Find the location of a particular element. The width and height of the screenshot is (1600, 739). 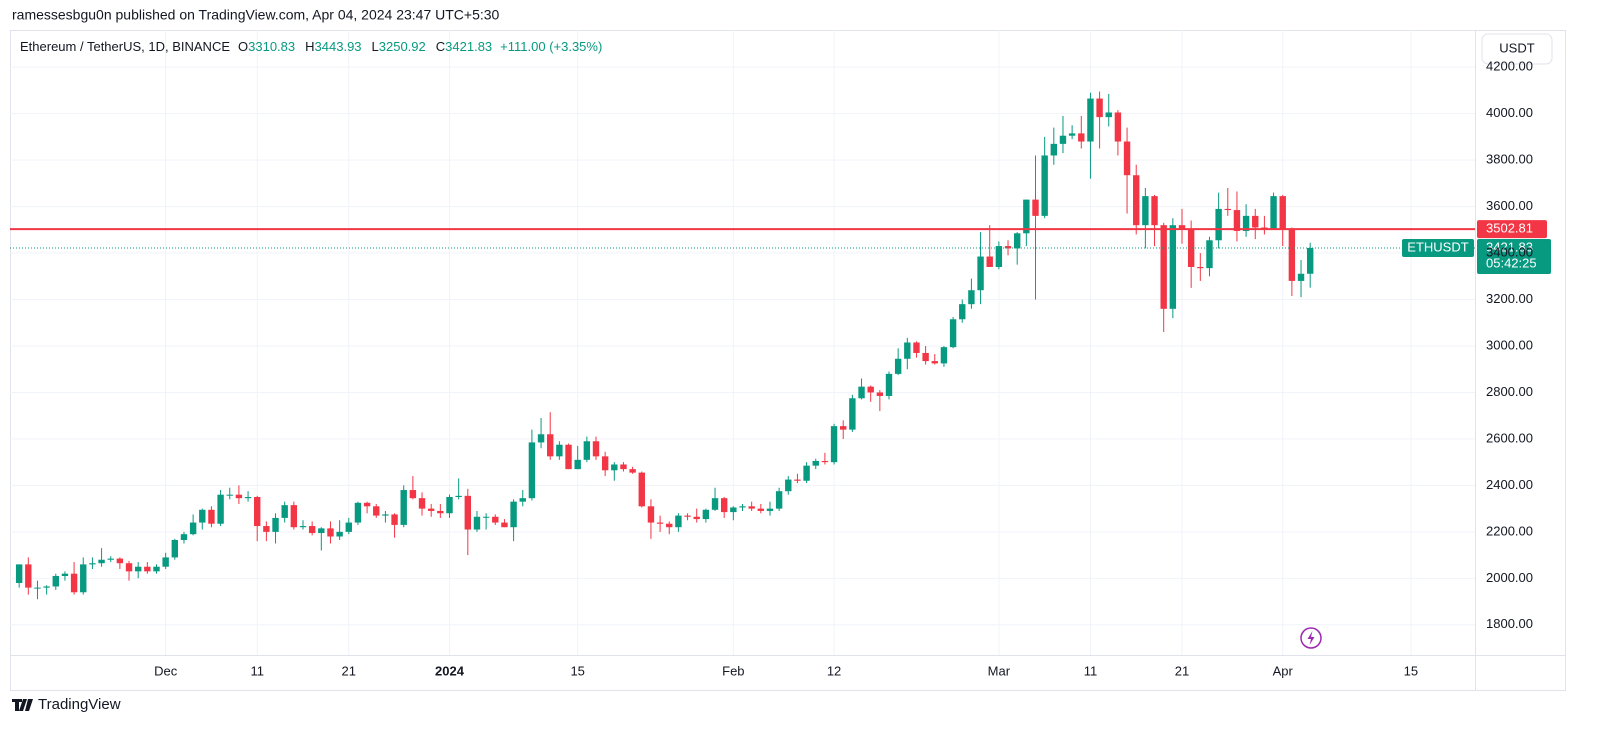

legend-field-label: L is located at coordinates (375, 46).